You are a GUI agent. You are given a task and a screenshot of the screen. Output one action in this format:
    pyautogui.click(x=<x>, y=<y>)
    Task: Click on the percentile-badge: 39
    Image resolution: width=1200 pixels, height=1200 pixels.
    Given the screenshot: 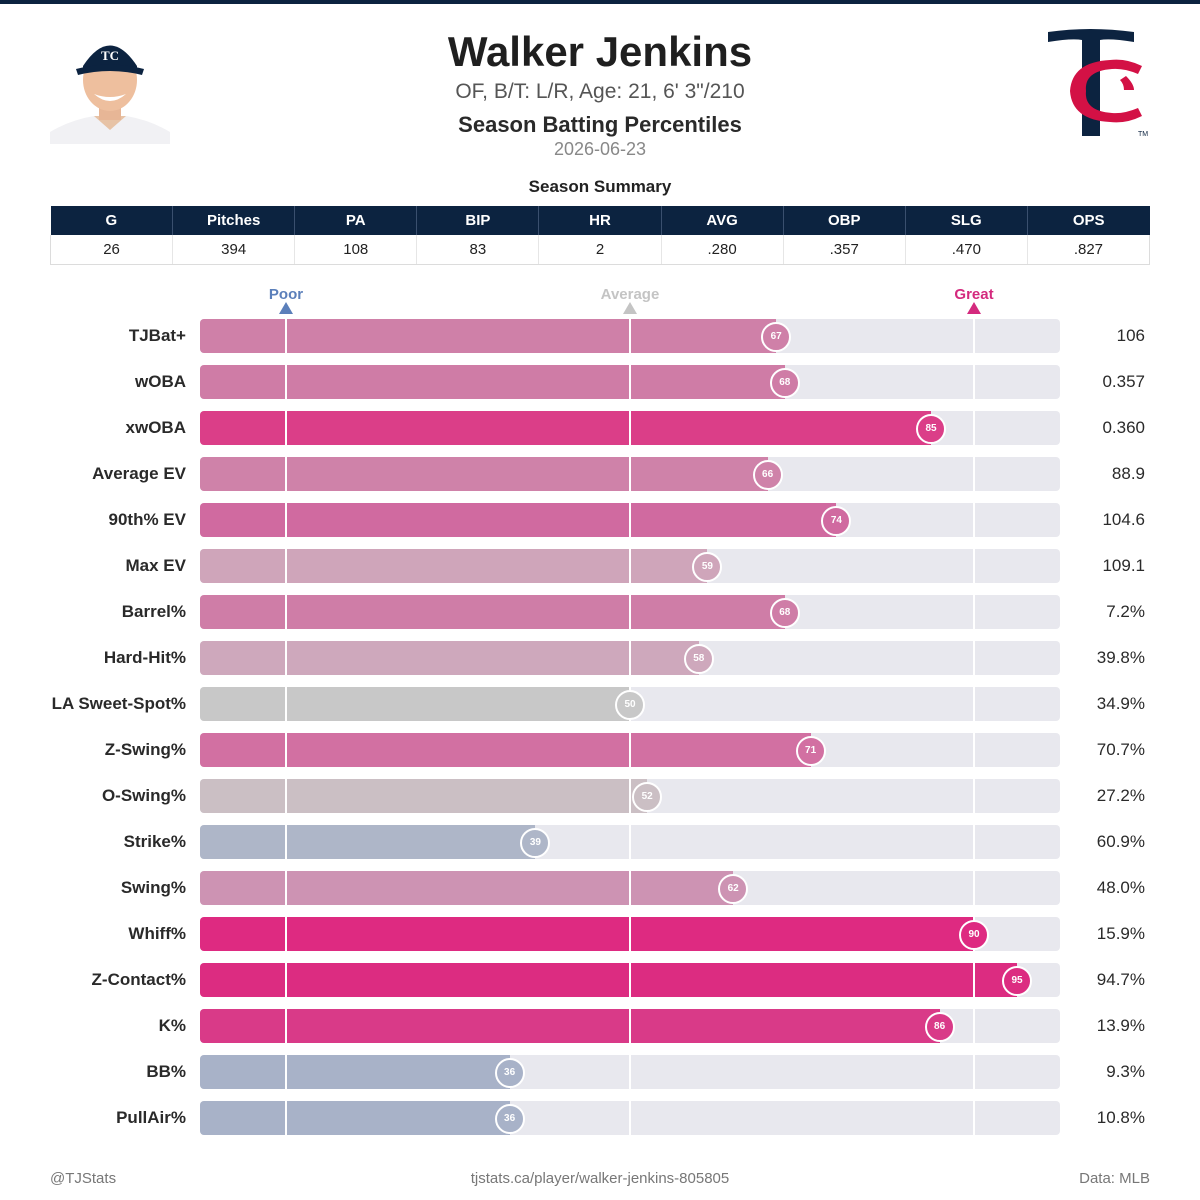 What is the action you would take?
    pyautogui.click(x=535, y=843)
    